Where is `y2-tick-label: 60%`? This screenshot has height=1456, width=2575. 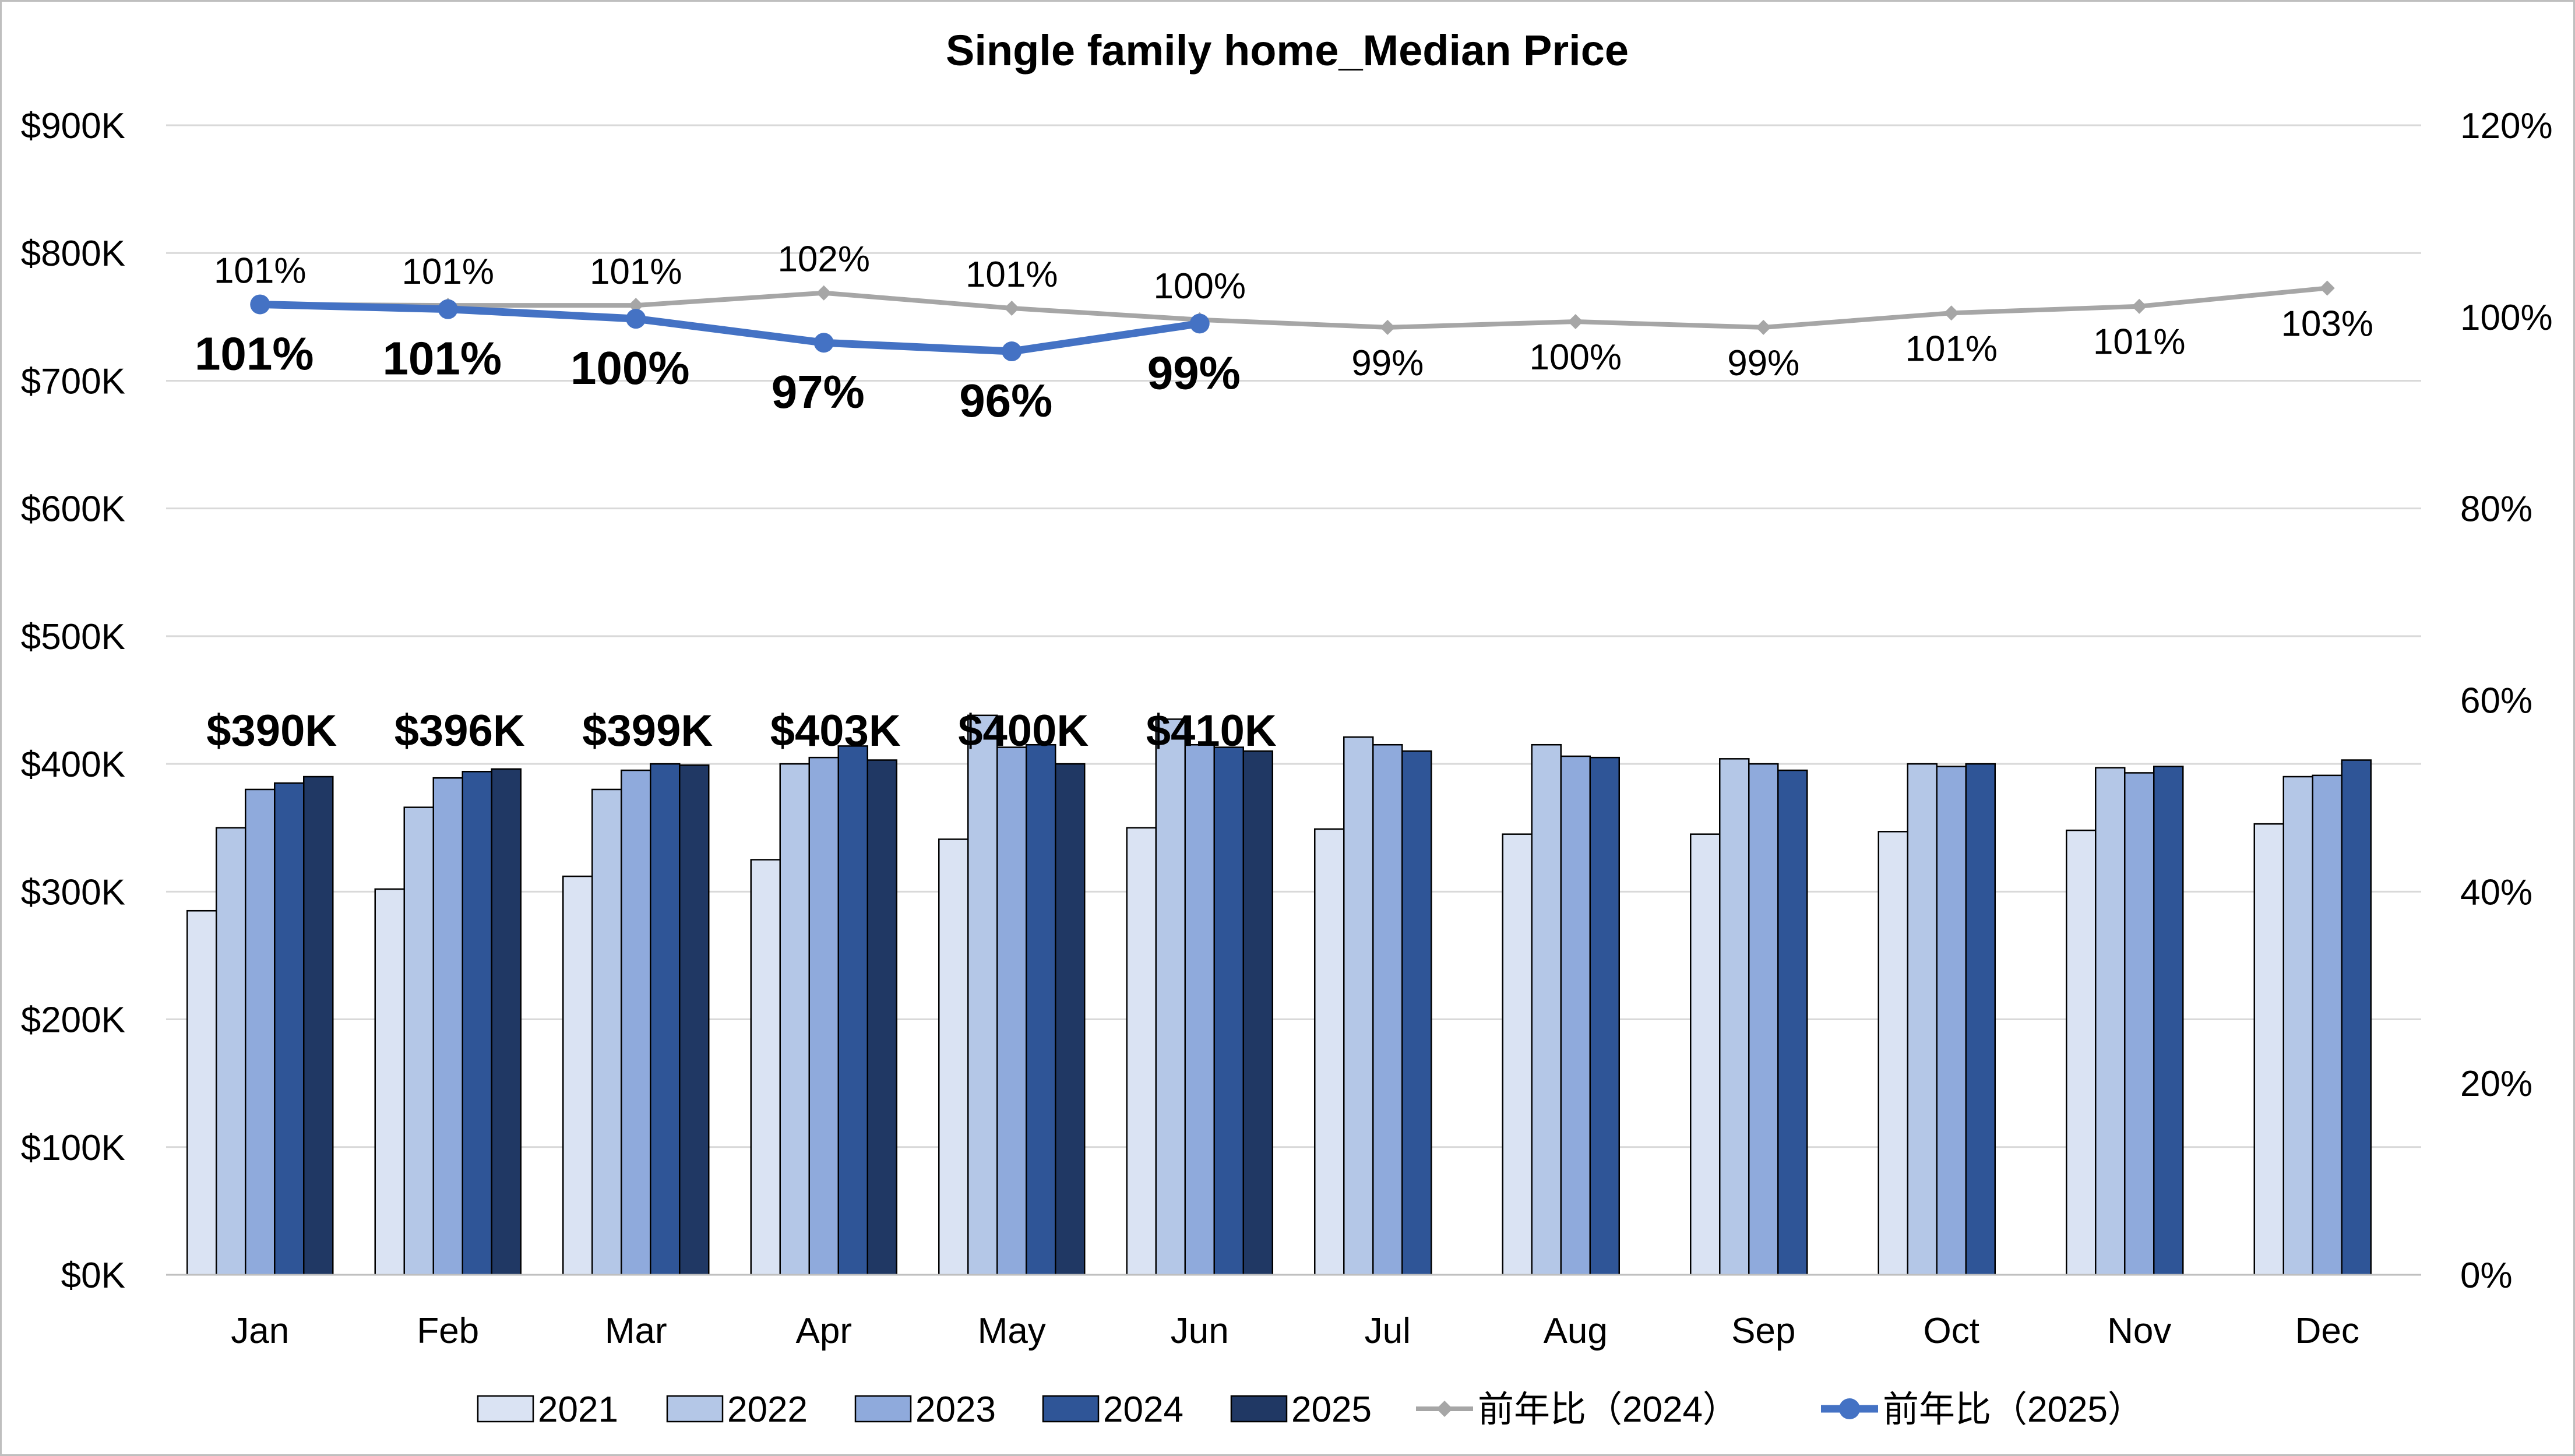 y2-tick-label: 60% is located at coordinates (2496, 701).